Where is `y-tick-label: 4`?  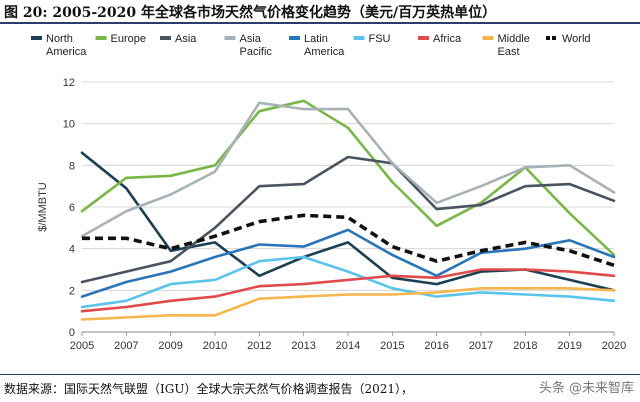
y-tick-label: 4 is located at coordinates (72, 250).